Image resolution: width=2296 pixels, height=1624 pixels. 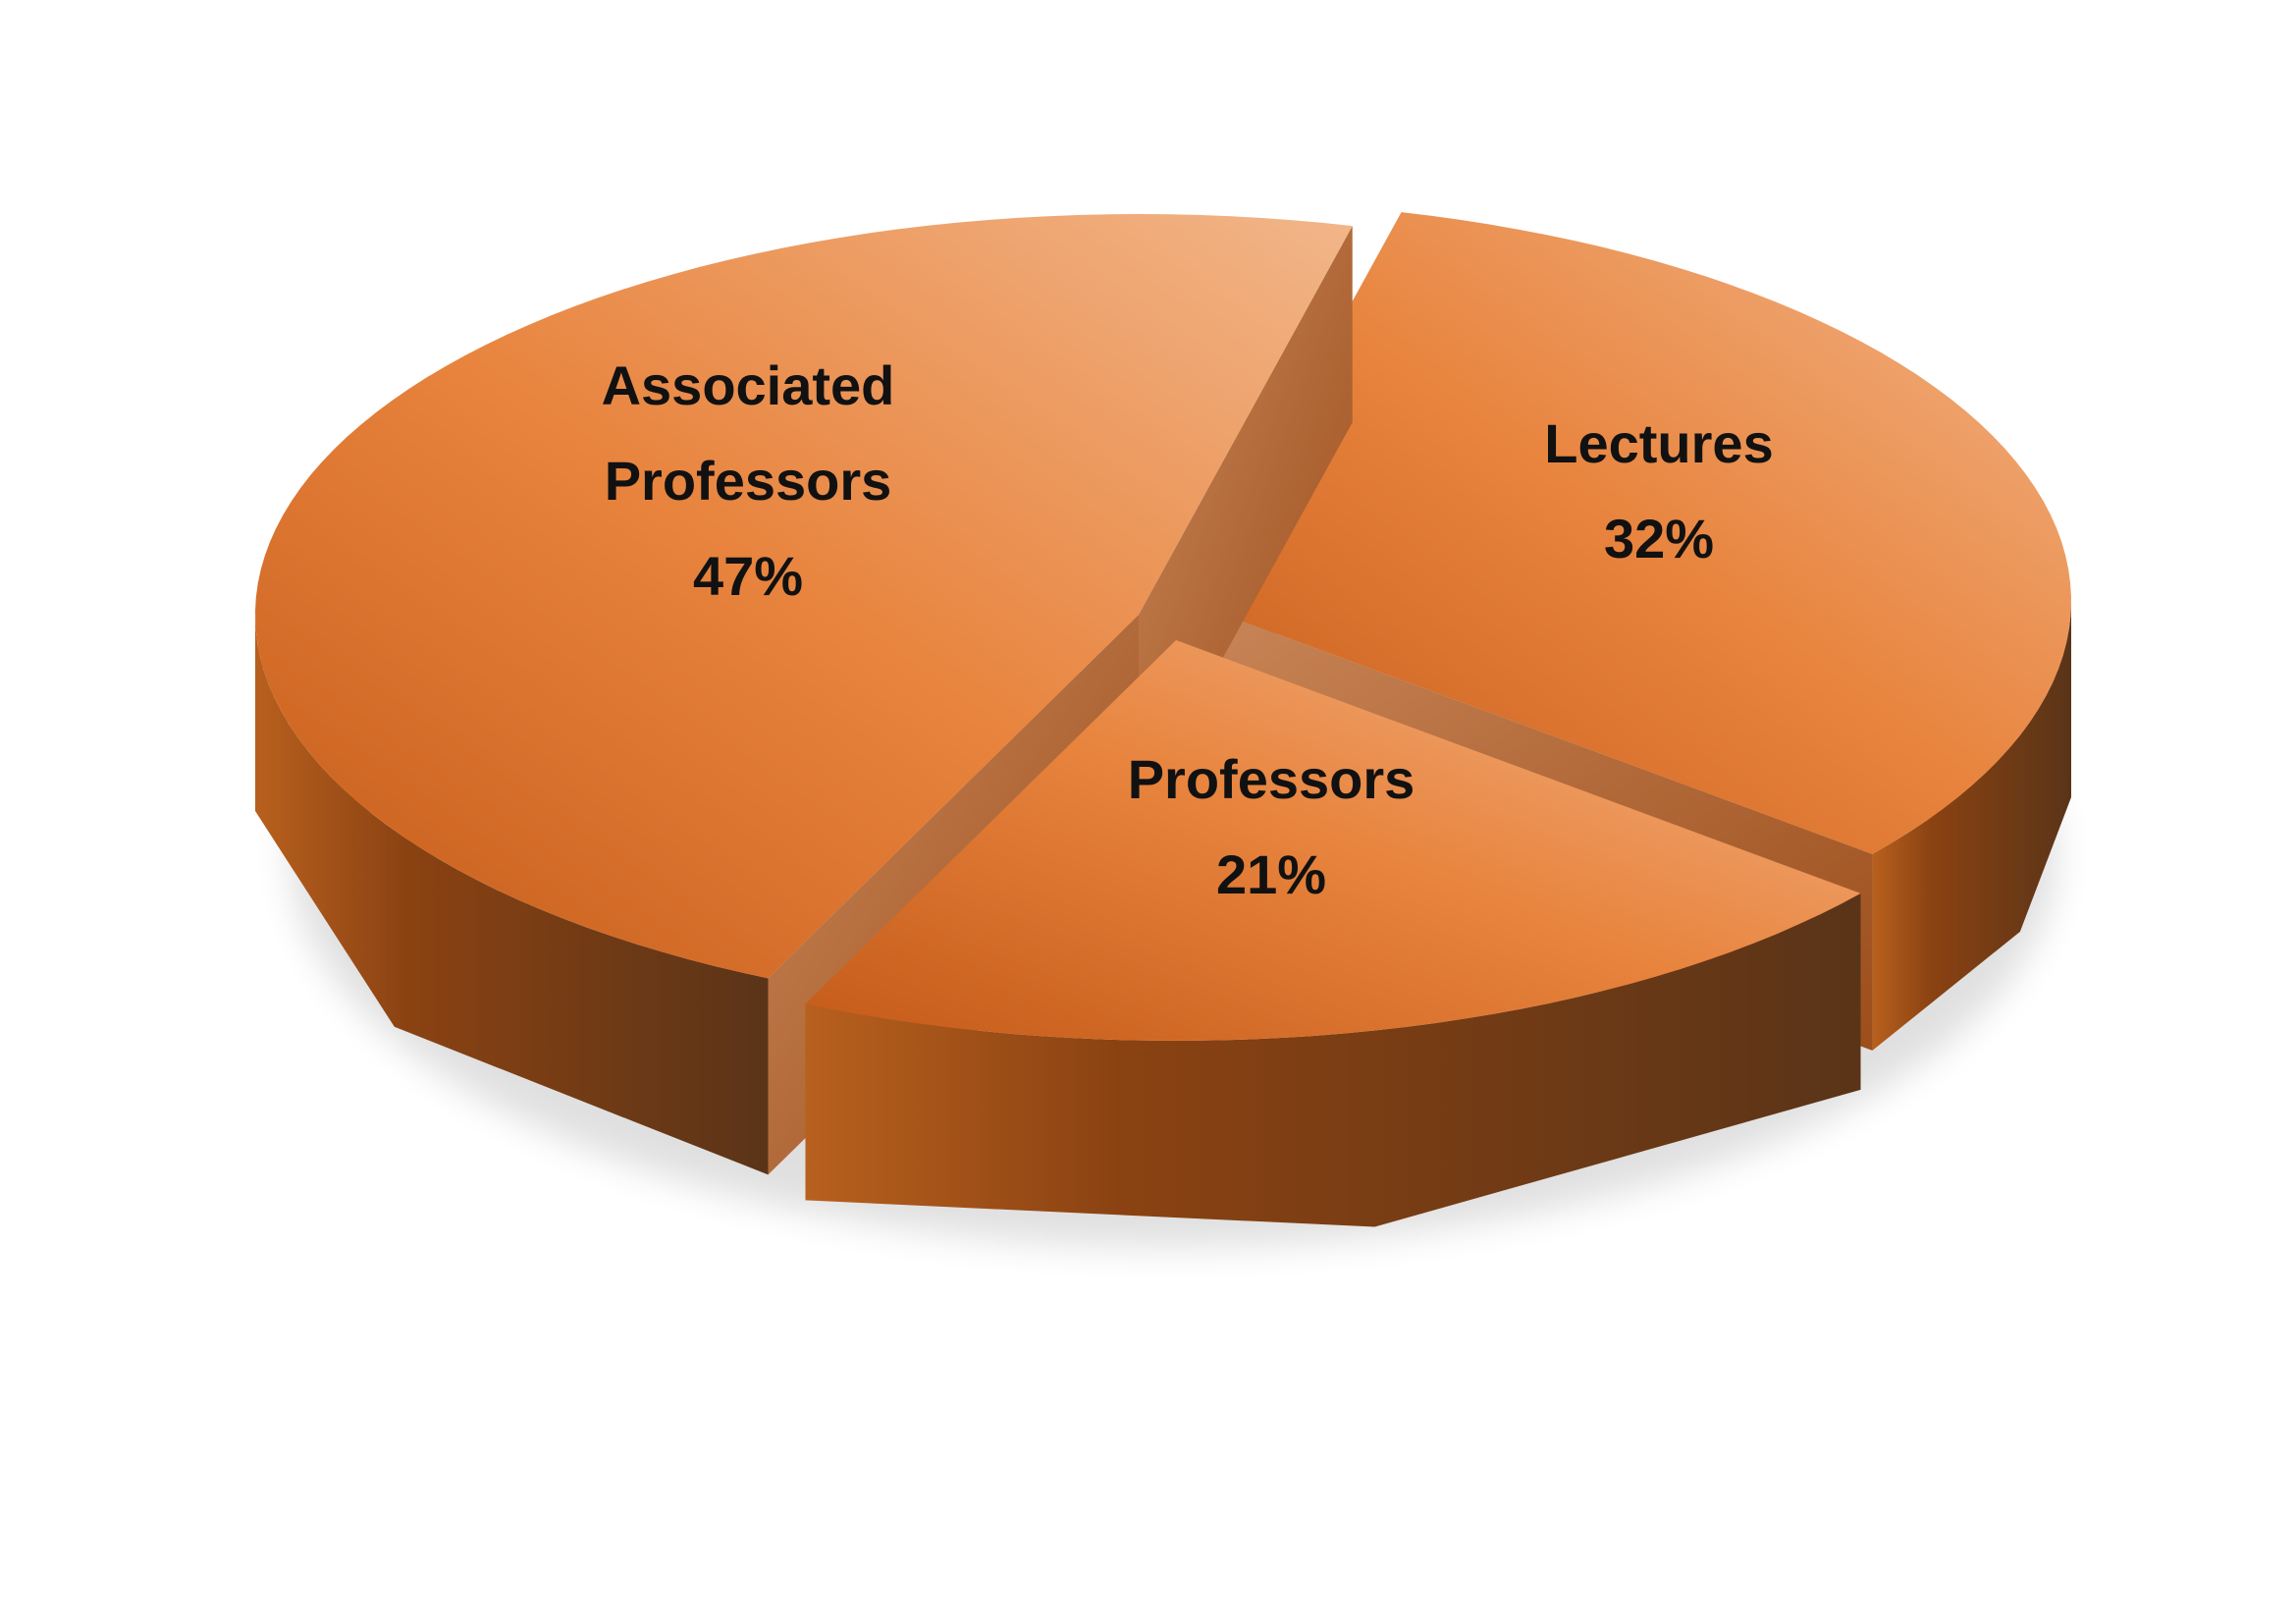 What do you see at coordinates (1658, 443) in the screenshot?
I see `data-label-line: Lectures` at bounding box center [1658, 443].